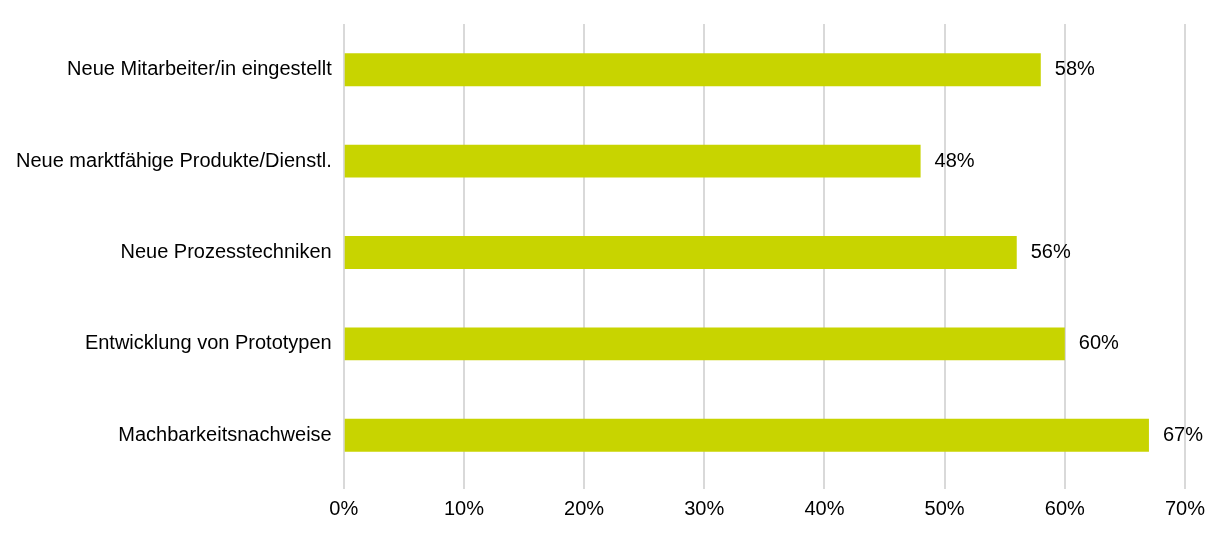  Describe the element at coordinates (464, 507) in the screenshot. I see `x-tick-label: 10%` at that location.